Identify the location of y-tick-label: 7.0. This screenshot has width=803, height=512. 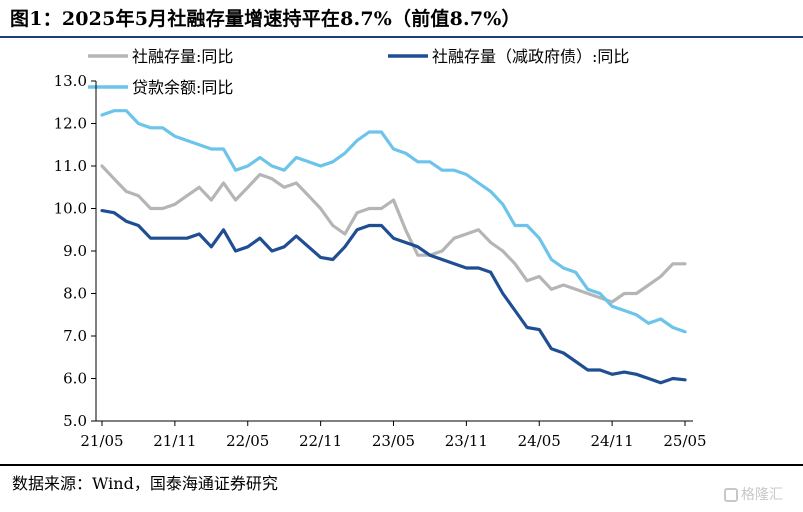
(75, 336).